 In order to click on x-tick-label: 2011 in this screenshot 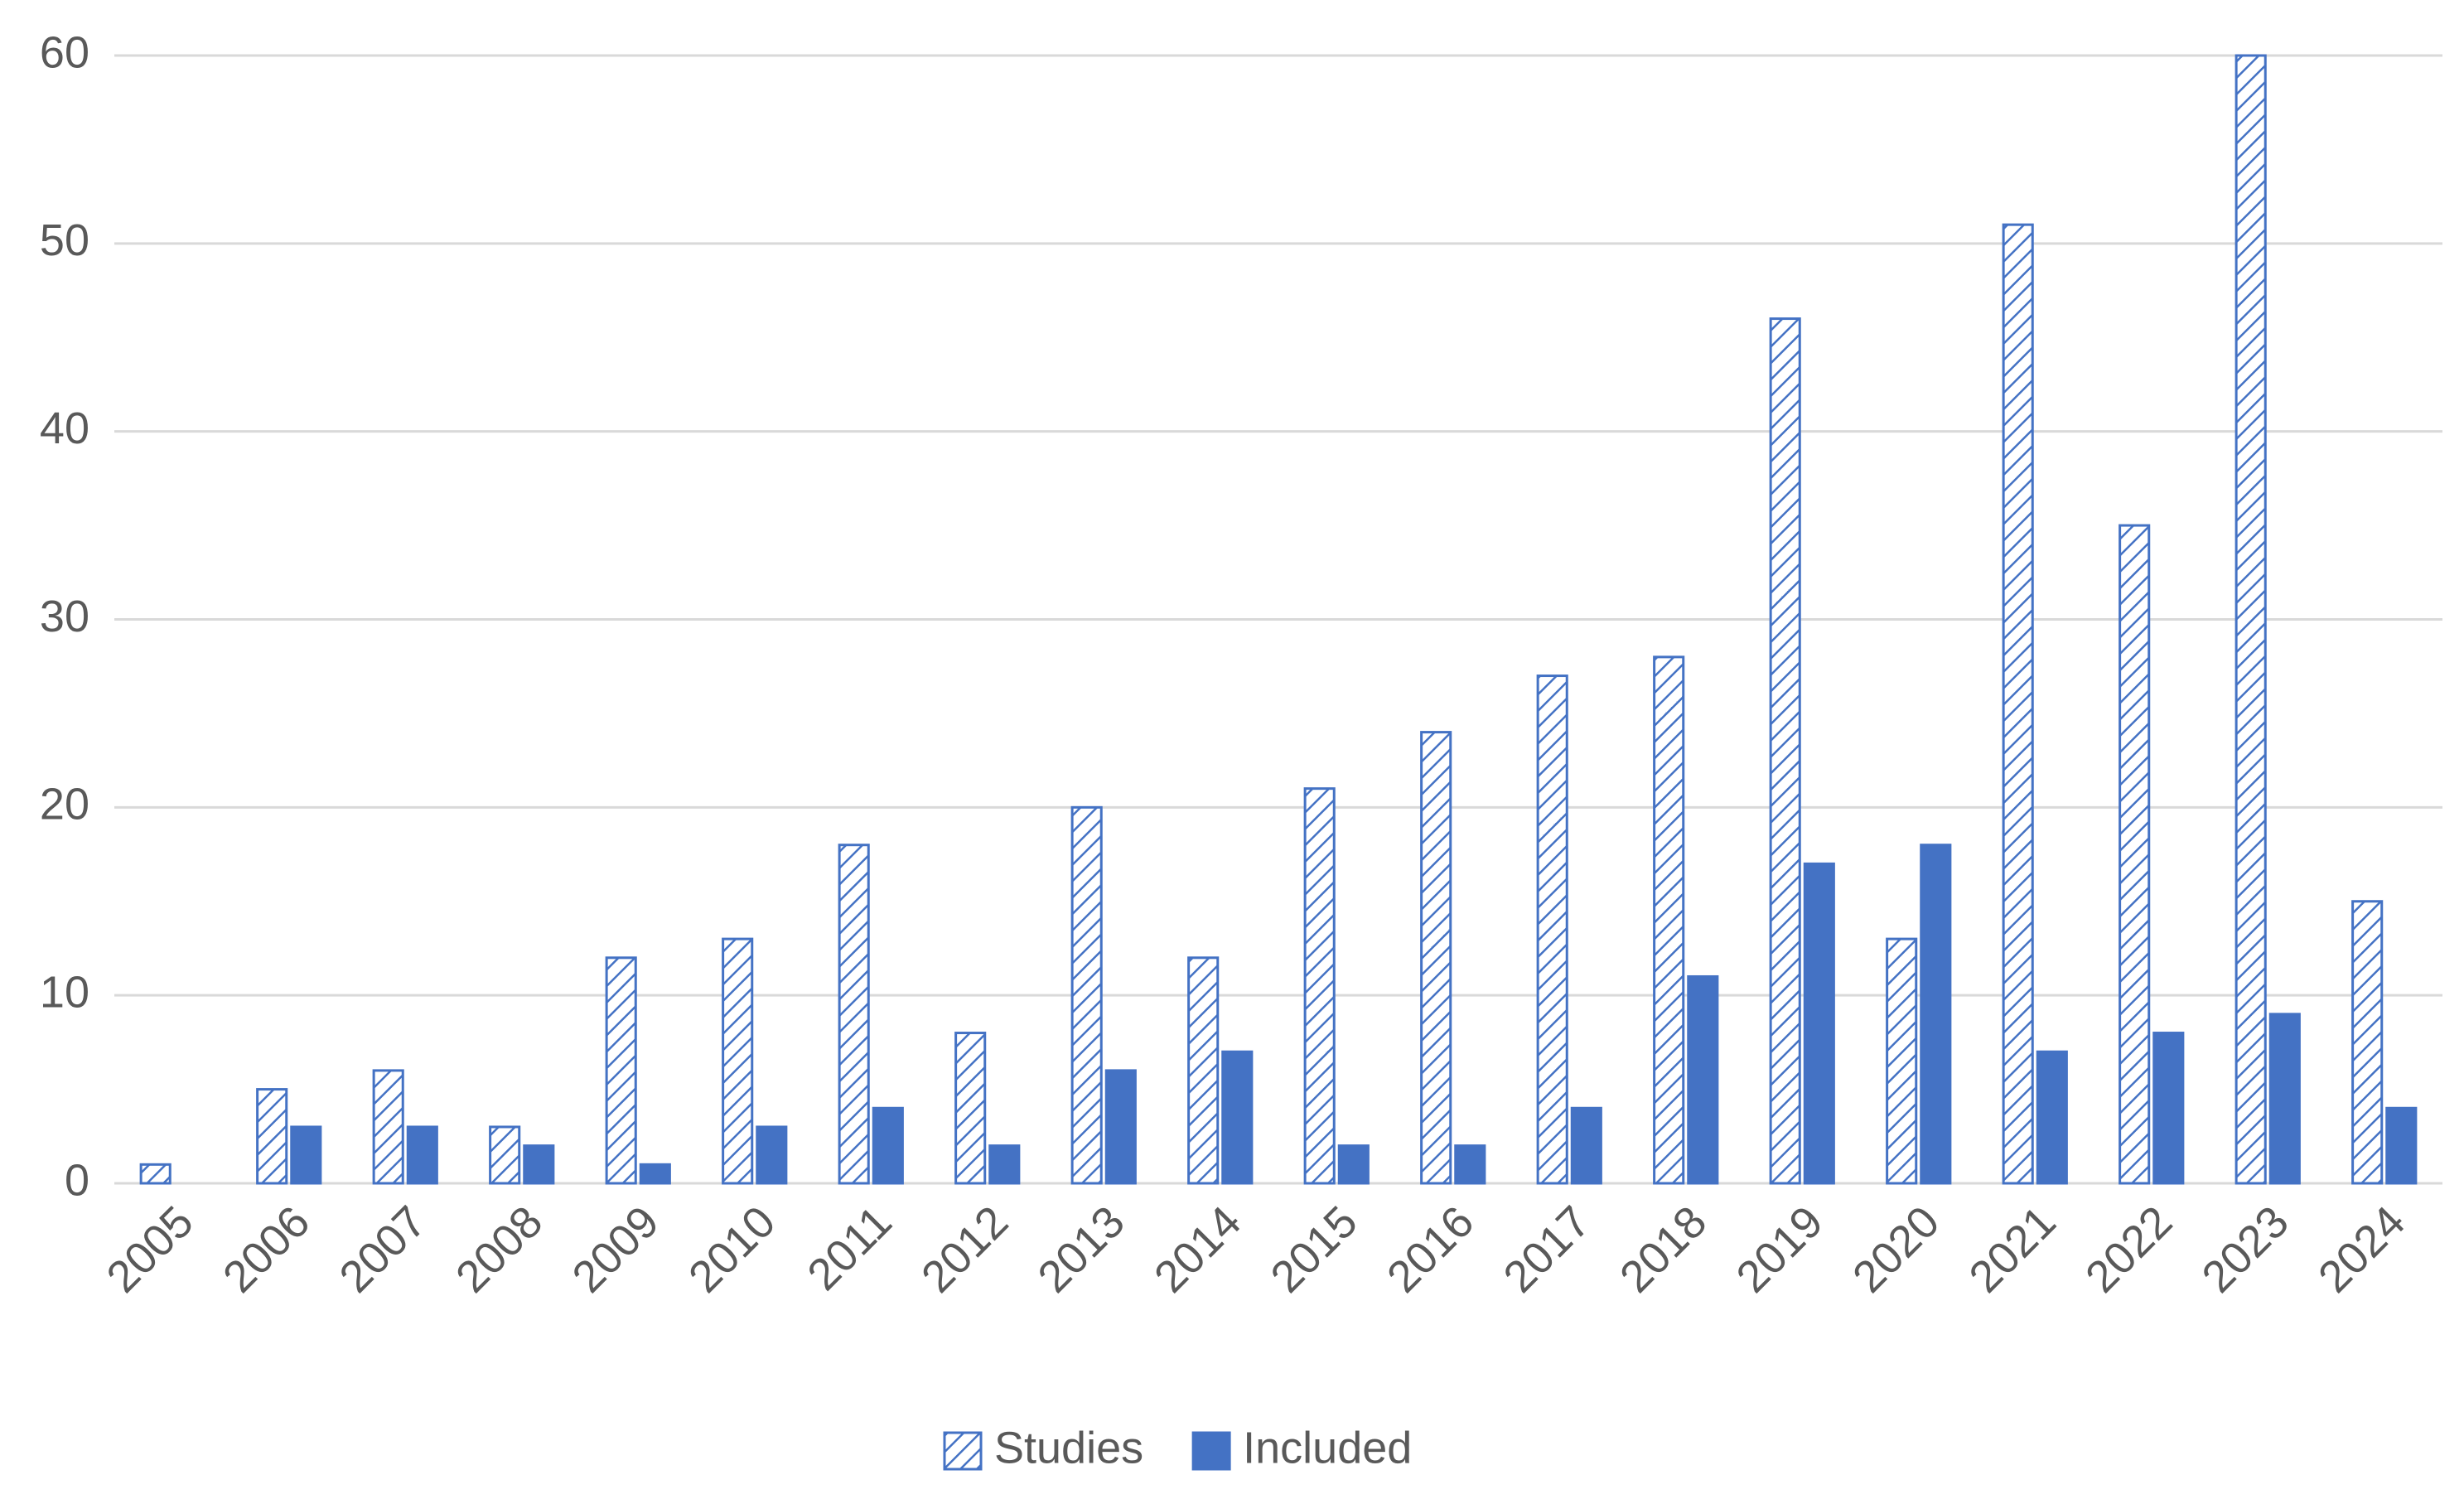, I will do `click(849, 1248)`.